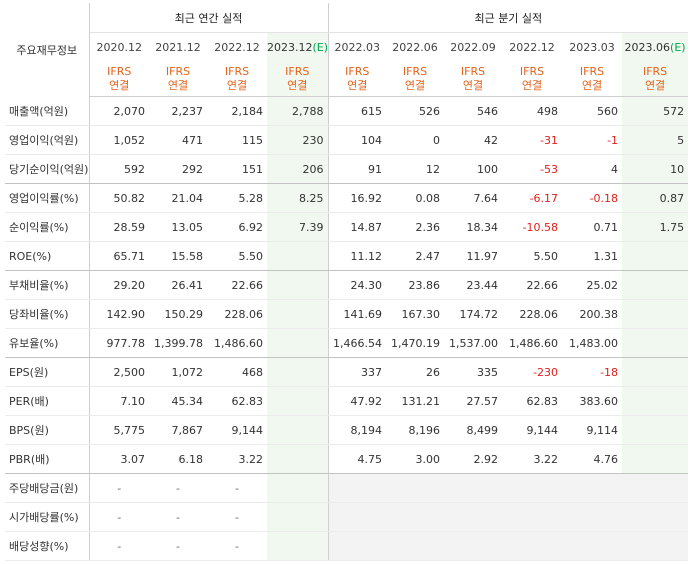  Describe the element at coordinates (119, 47) in the screenshot. I see `period-header: 2020.12` at that location.